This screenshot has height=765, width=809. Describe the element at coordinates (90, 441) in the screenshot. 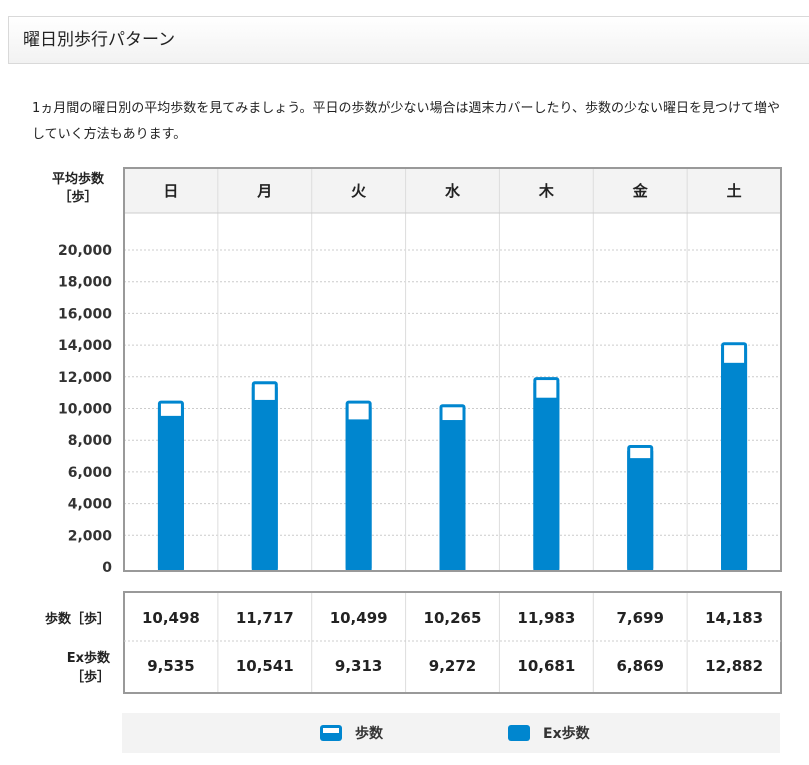

I see `y-tick-label: 8,000` at that location.